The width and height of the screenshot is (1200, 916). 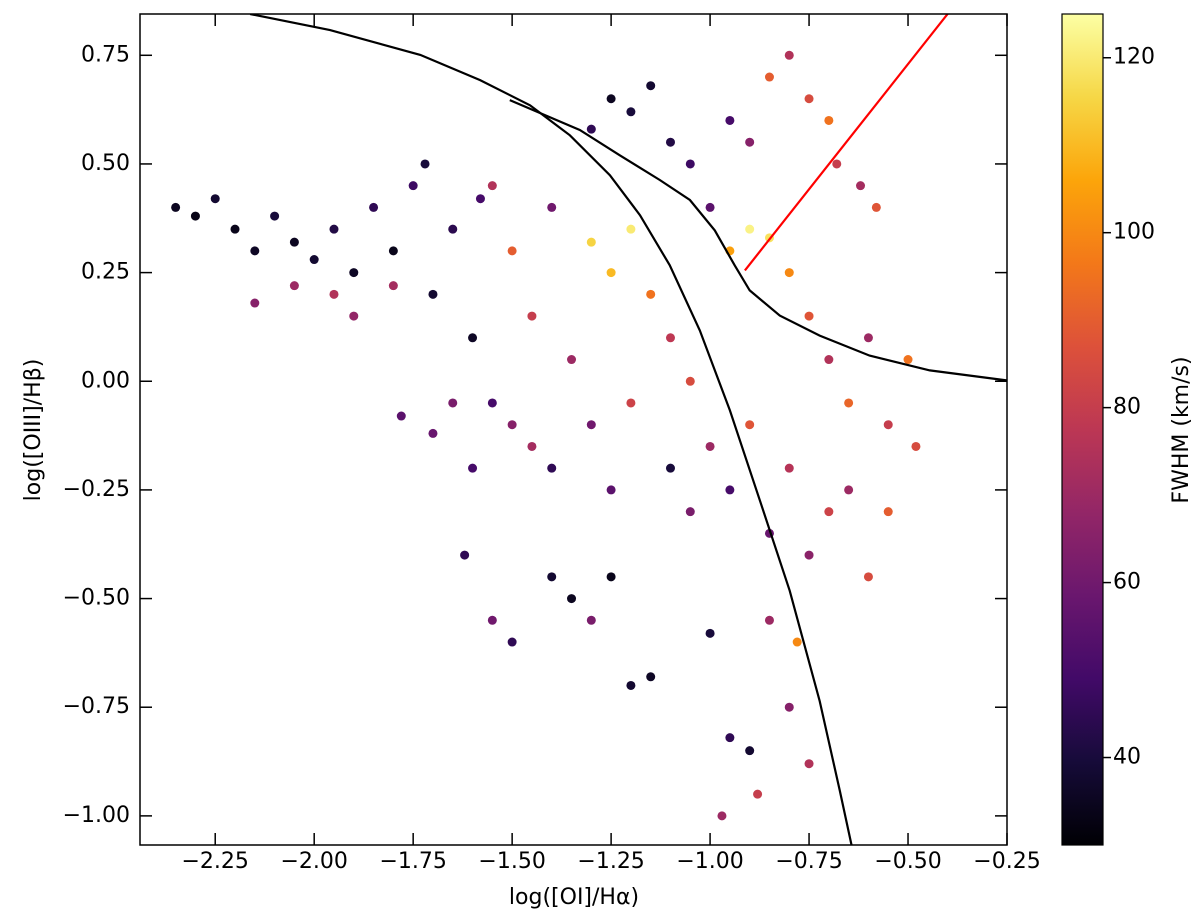 I want to click on y-tick-label: 0.75, so click(x=105, y=54).